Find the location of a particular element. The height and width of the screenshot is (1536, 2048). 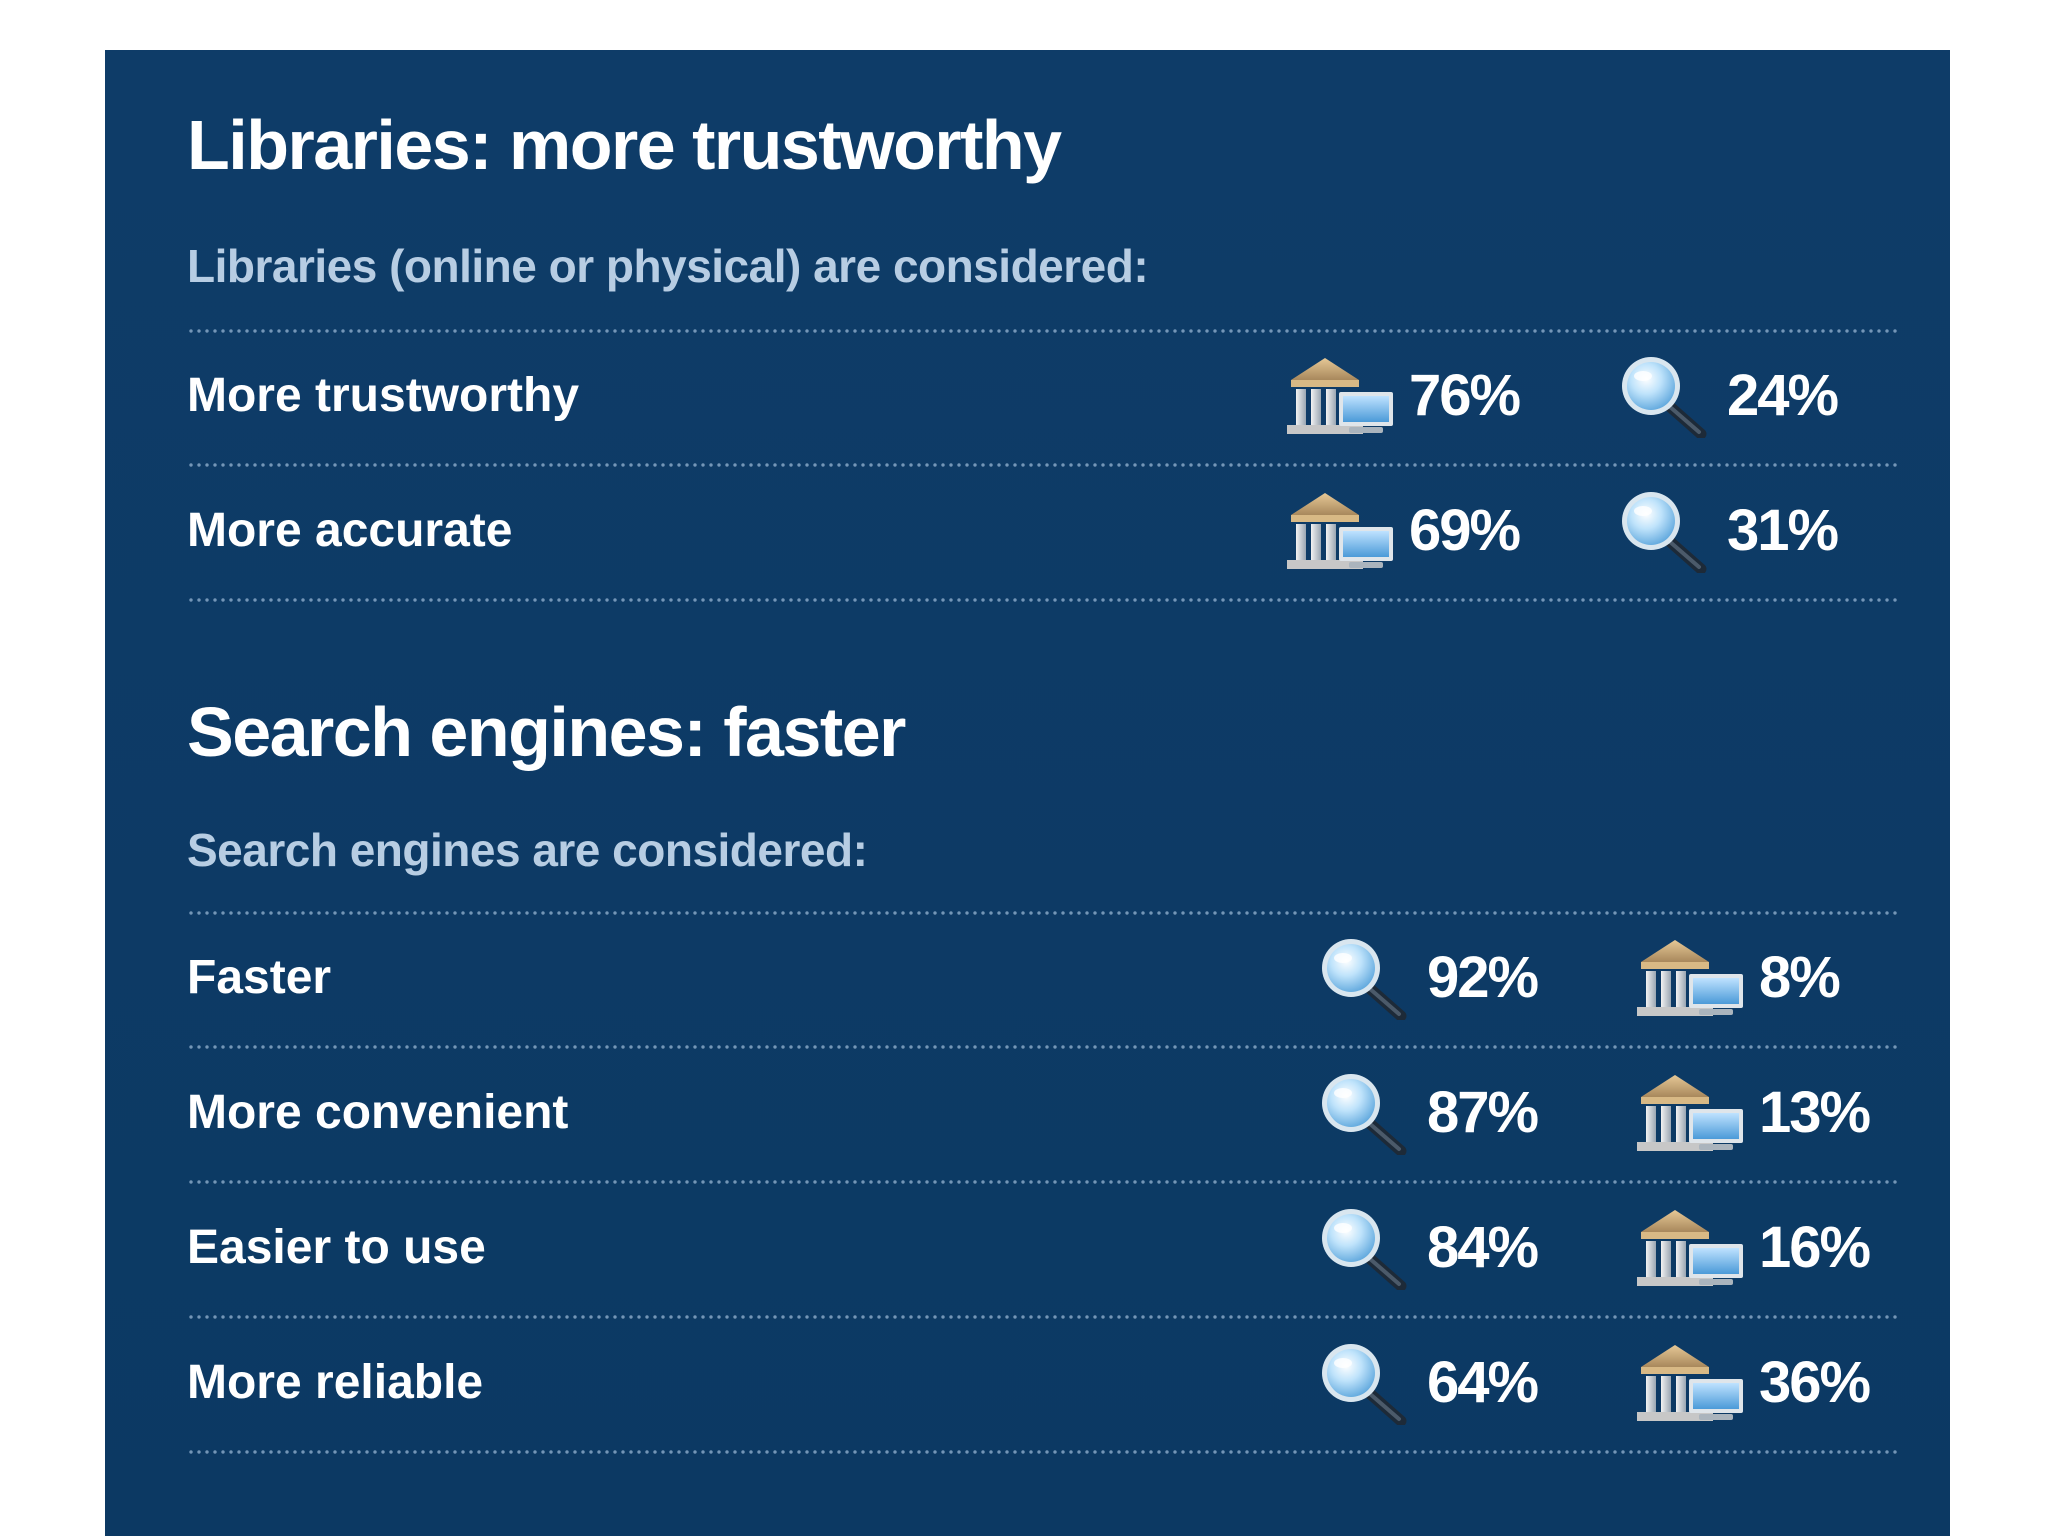

percent-value: 64% is located at coordinates (1483, 1382).